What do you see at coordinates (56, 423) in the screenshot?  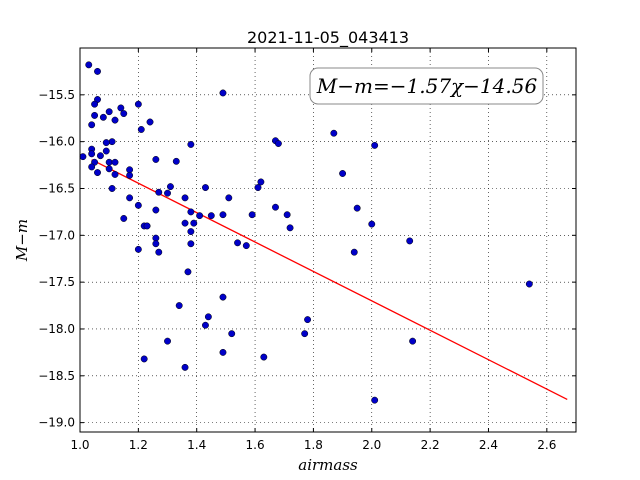 I see `y-tick-label: −19.0` at bounding box center [56, 423].